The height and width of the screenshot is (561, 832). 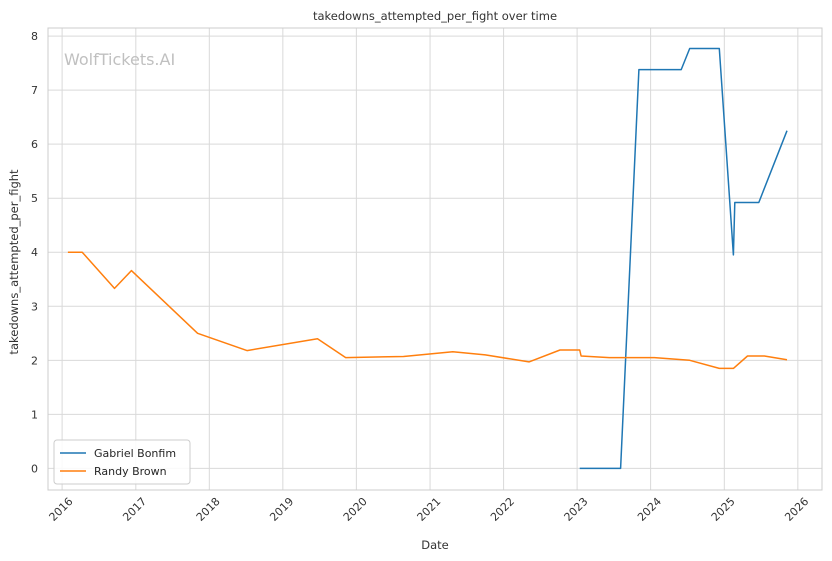 I want to click on y-tick-label: 8, so click(x=34, y=36).